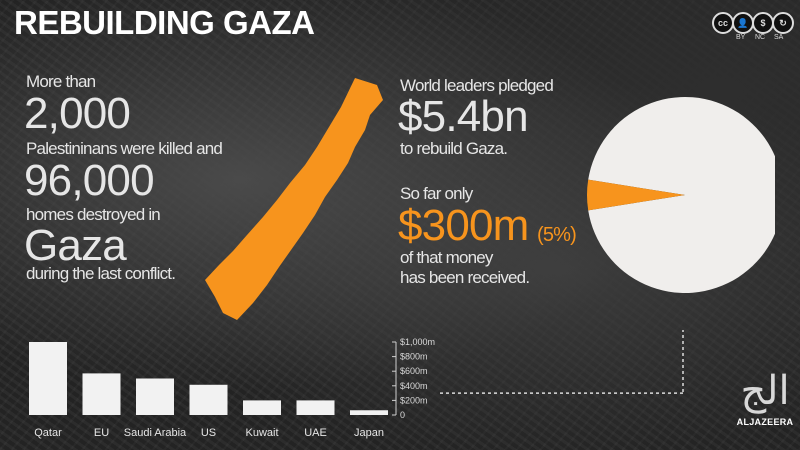  I want to click on bar-japan, so click(369, 412).